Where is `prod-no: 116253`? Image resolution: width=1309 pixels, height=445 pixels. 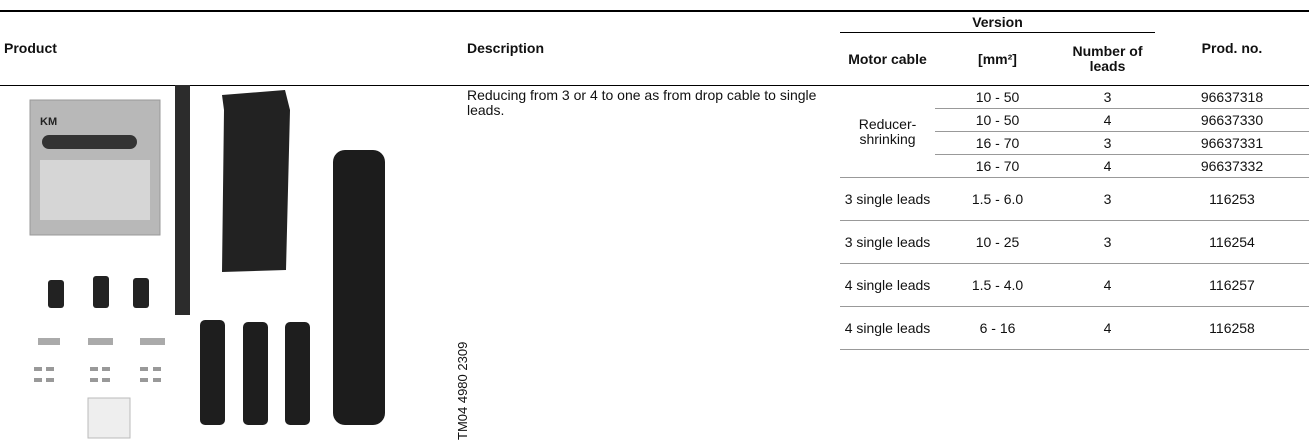
prod-no: 116253 is located at coordinates (1232, 199).